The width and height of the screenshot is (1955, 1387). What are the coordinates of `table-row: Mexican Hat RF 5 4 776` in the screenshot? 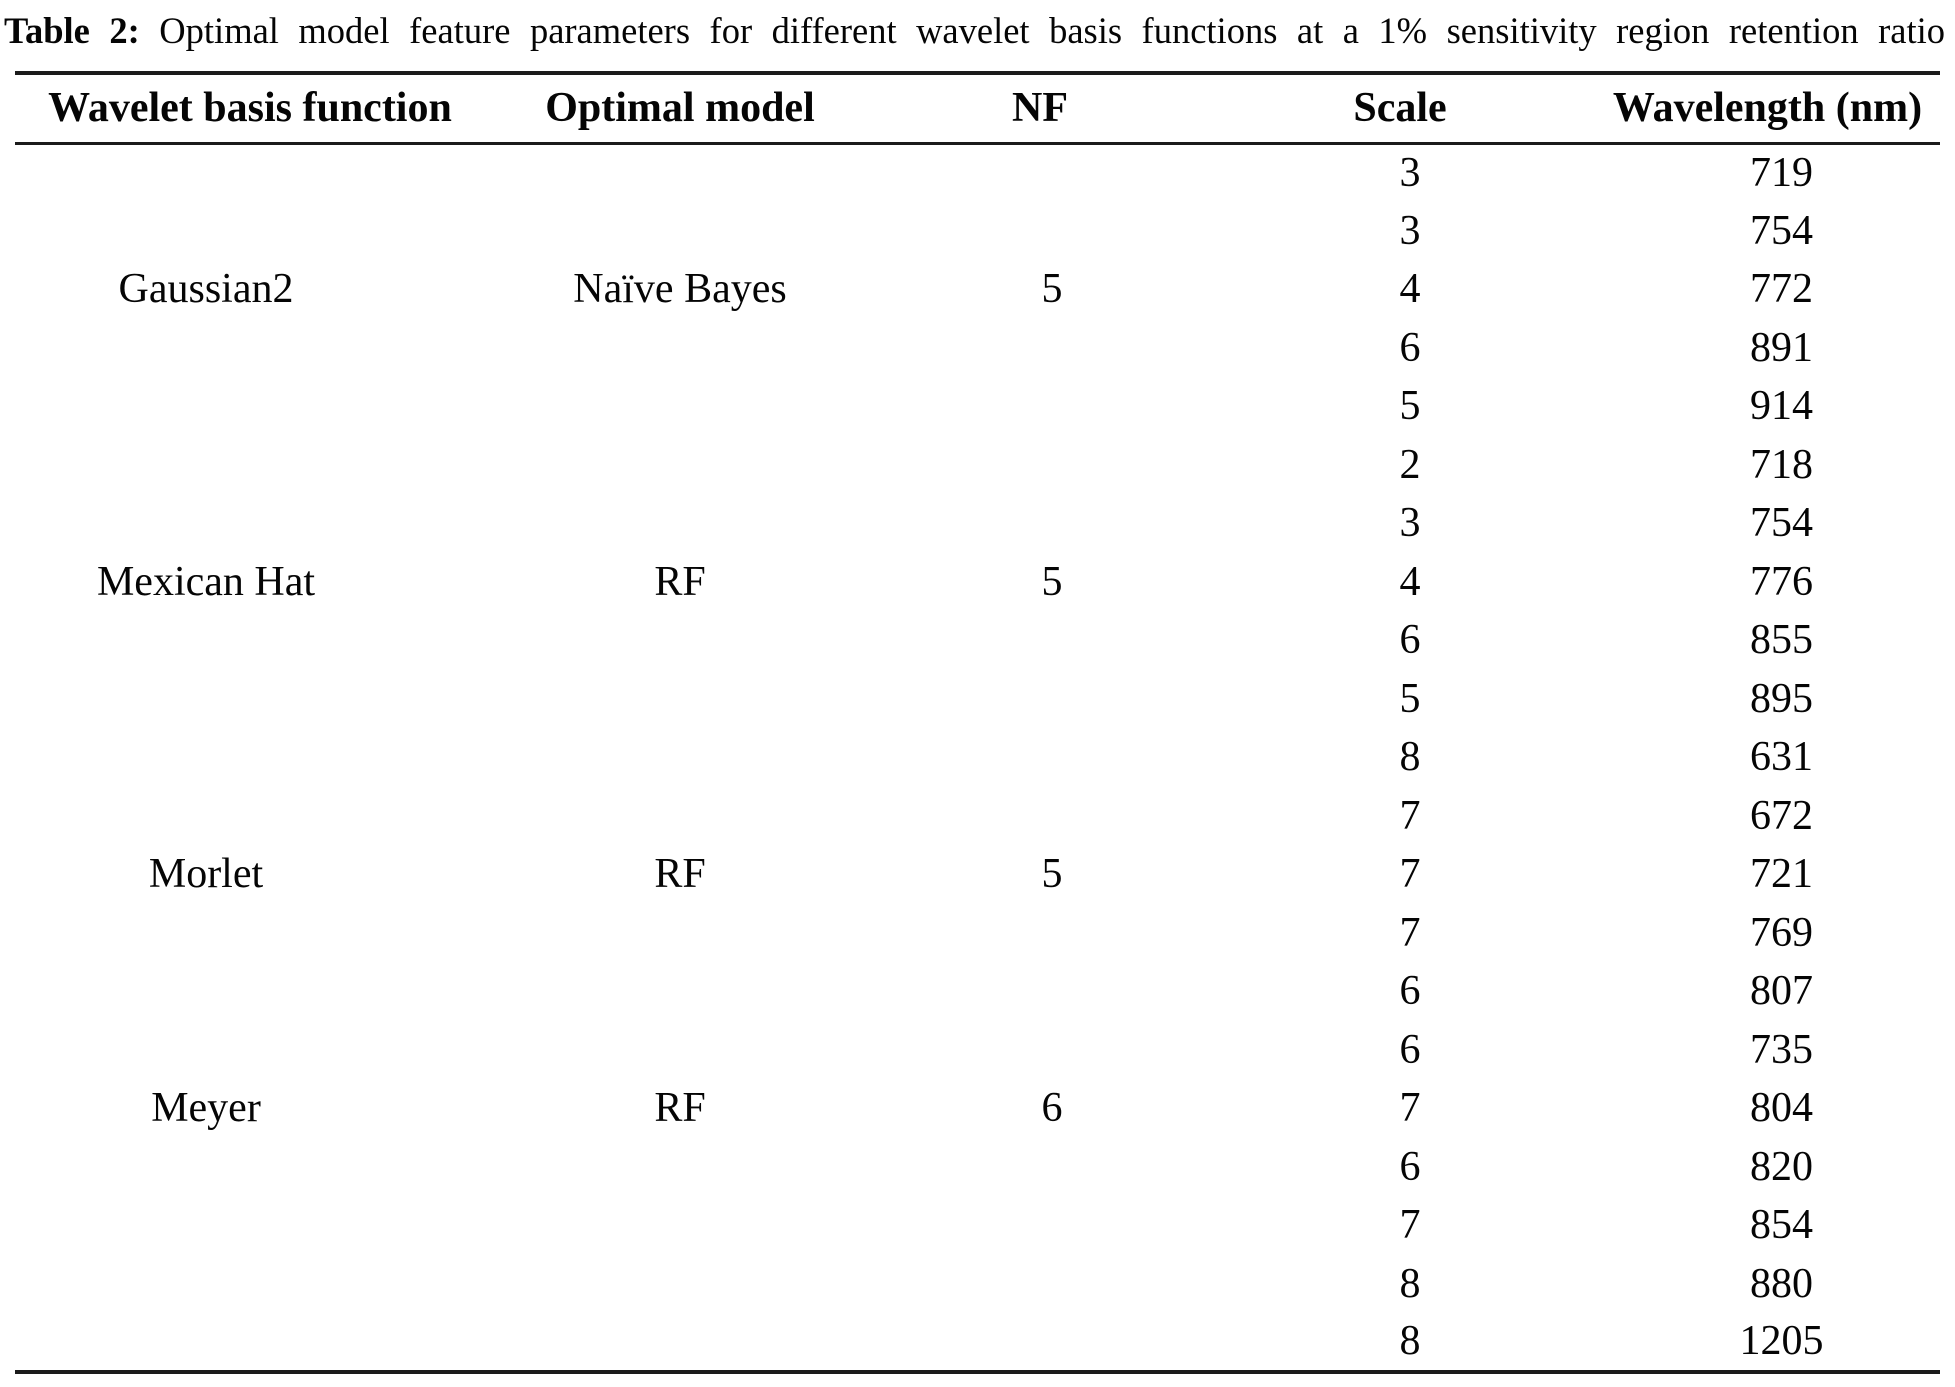 It's located at (977, 582).